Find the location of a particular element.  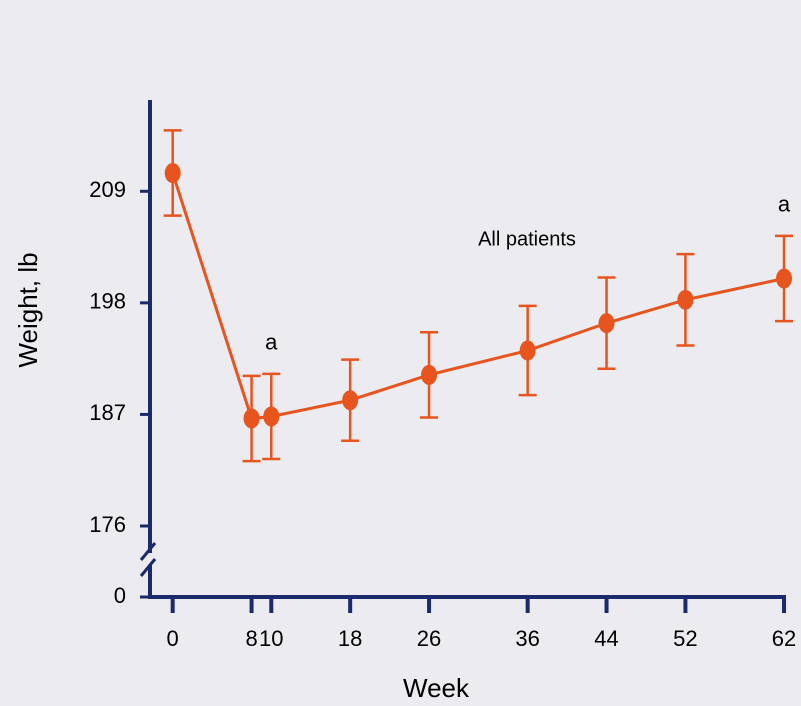

x-tick-label: 8 is located at coordinates (251, 638).